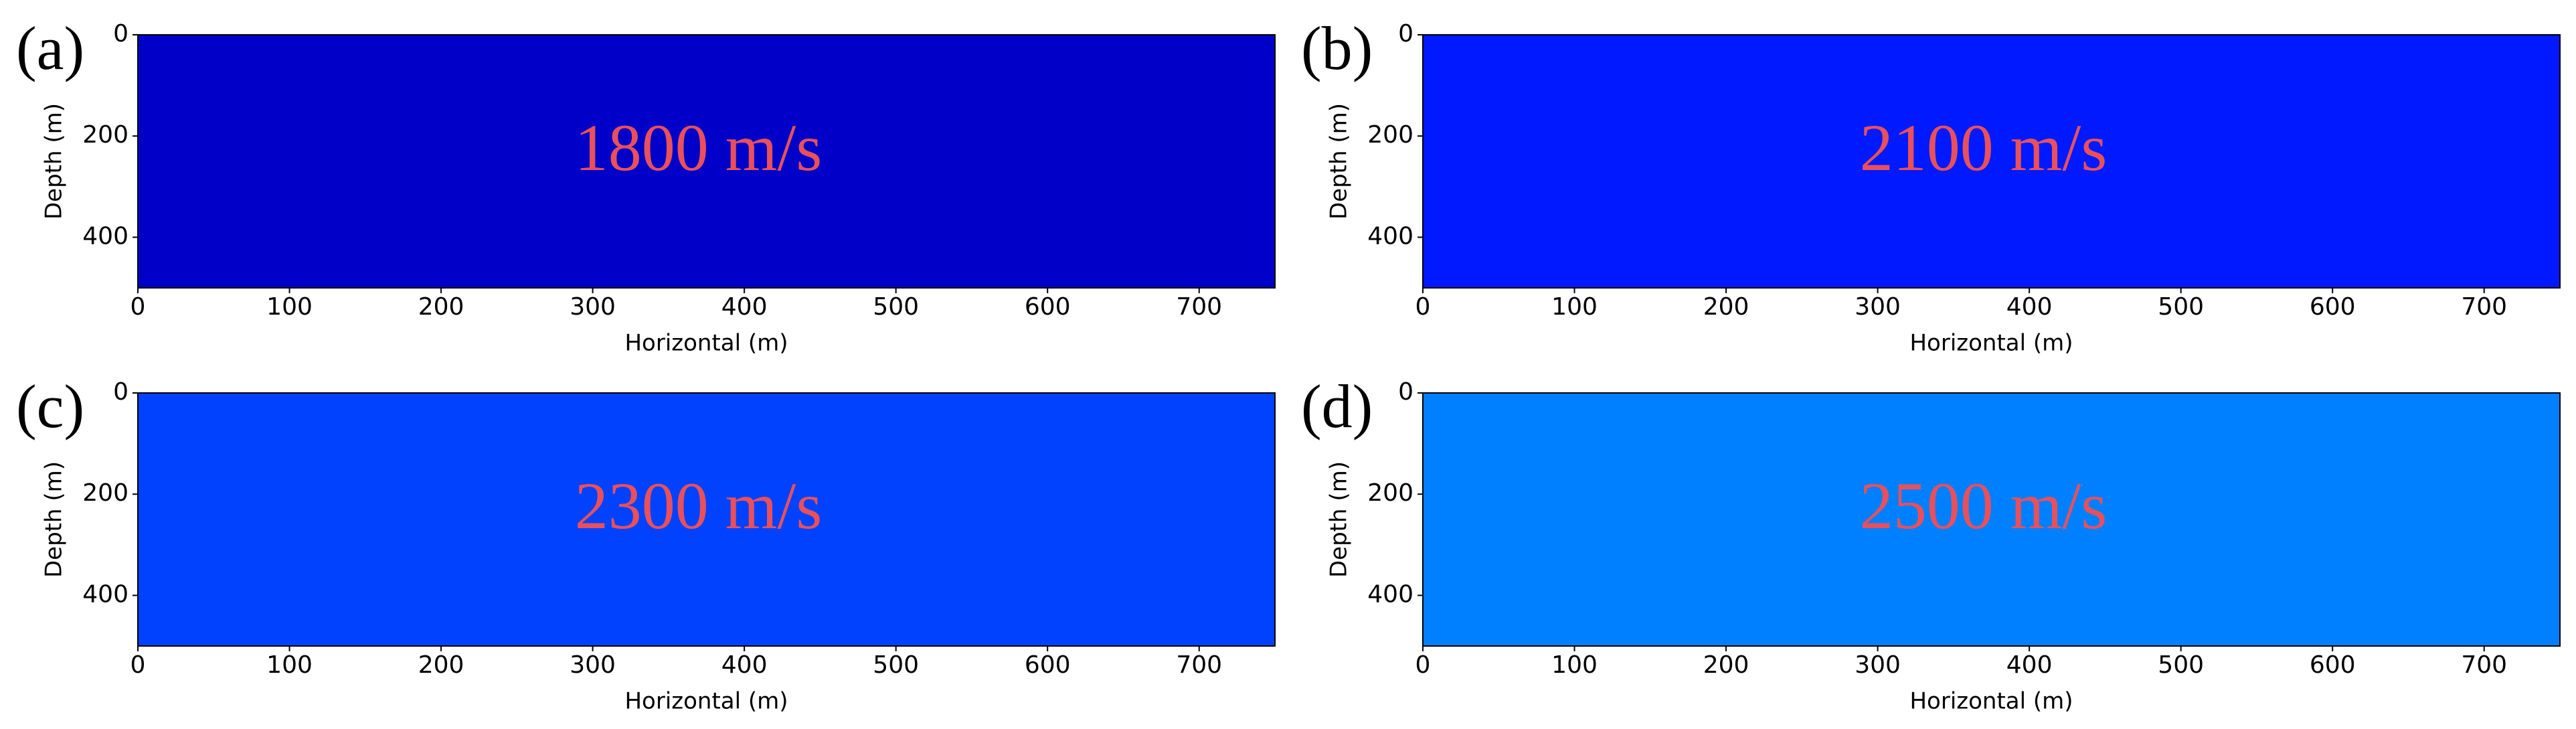 This screenshot has width=2576, height=729. I want to click on velocity-annotation: 2500 m/s, so click(1983, 506).